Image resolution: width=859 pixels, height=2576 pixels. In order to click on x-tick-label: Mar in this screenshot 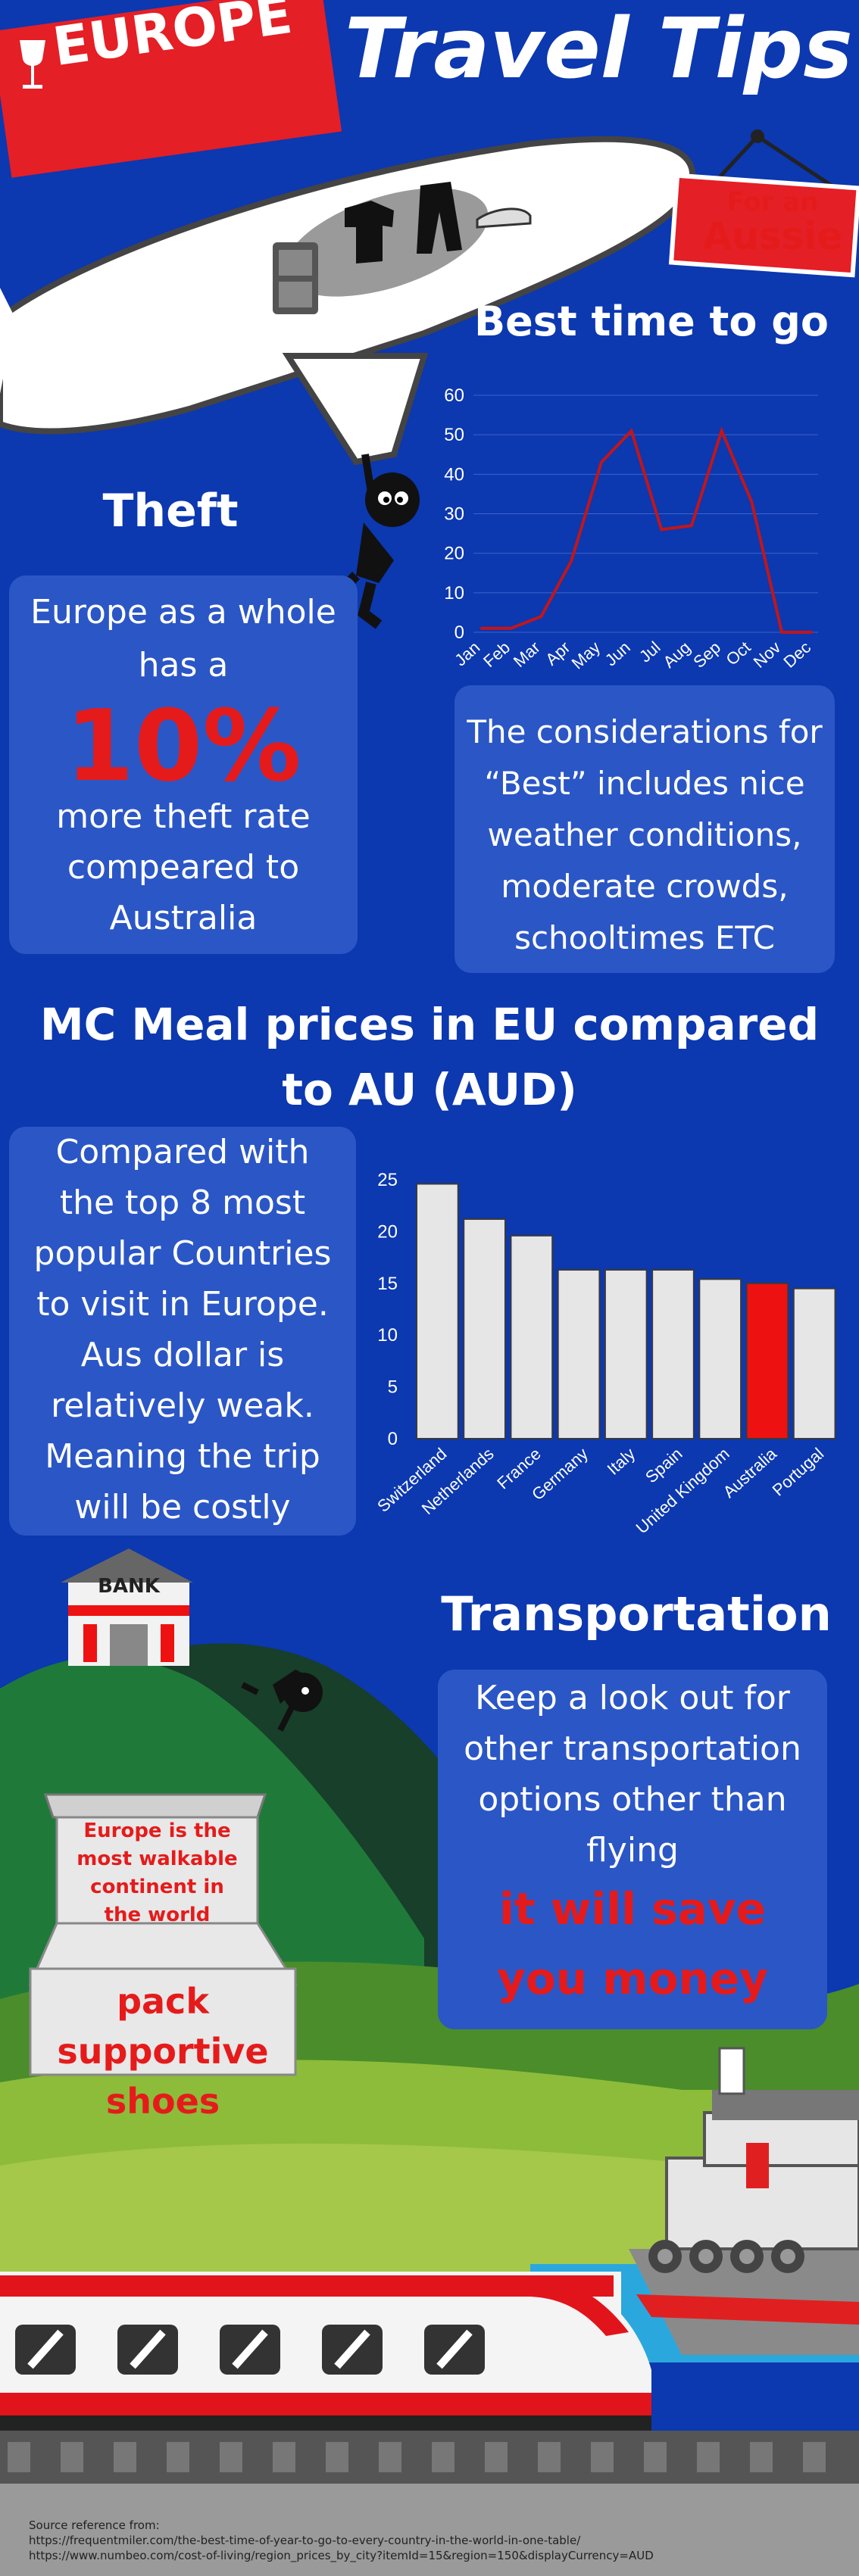, I will do `click(527, 654)`.